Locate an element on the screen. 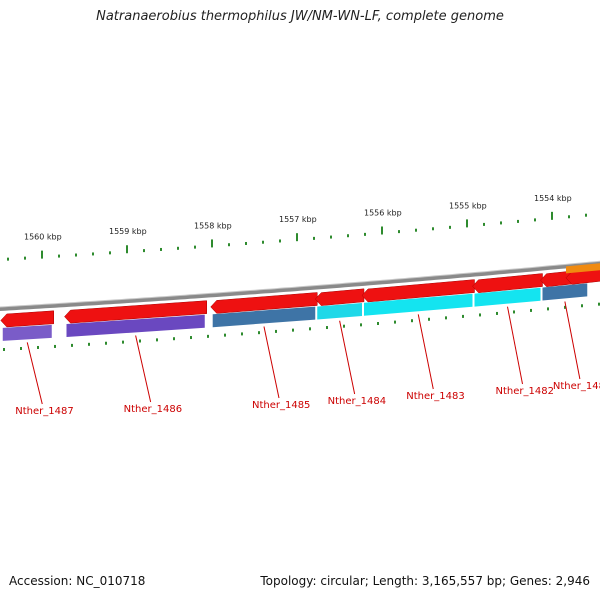 This screenshot has height=600, width=600. ruler-label: 1557 kbp is located at coordinates (298, 219).